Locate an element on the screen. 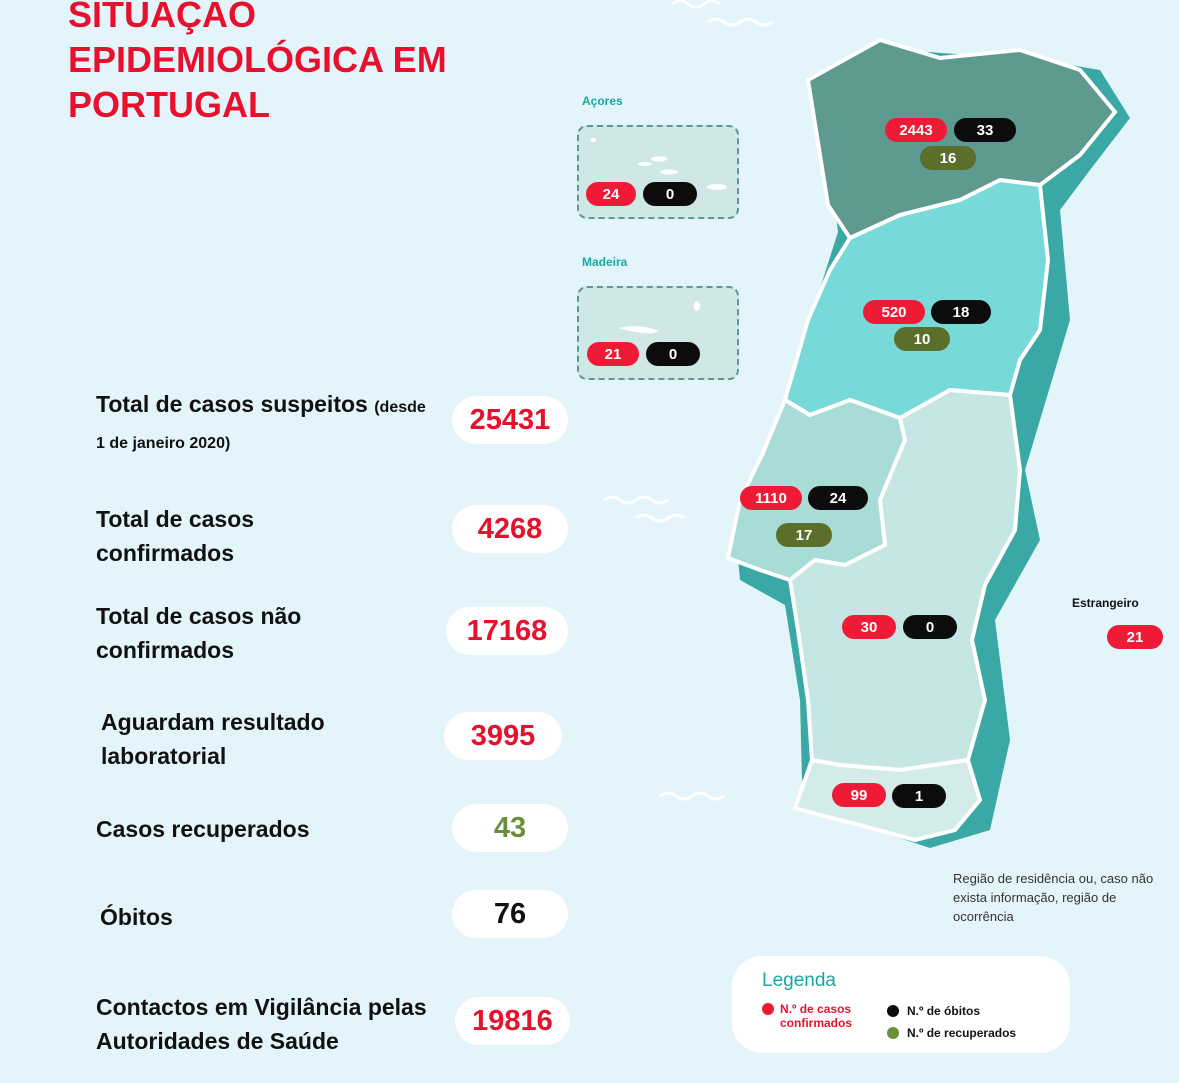  norte-obitos: 33 is located at coordinates (985, 130).